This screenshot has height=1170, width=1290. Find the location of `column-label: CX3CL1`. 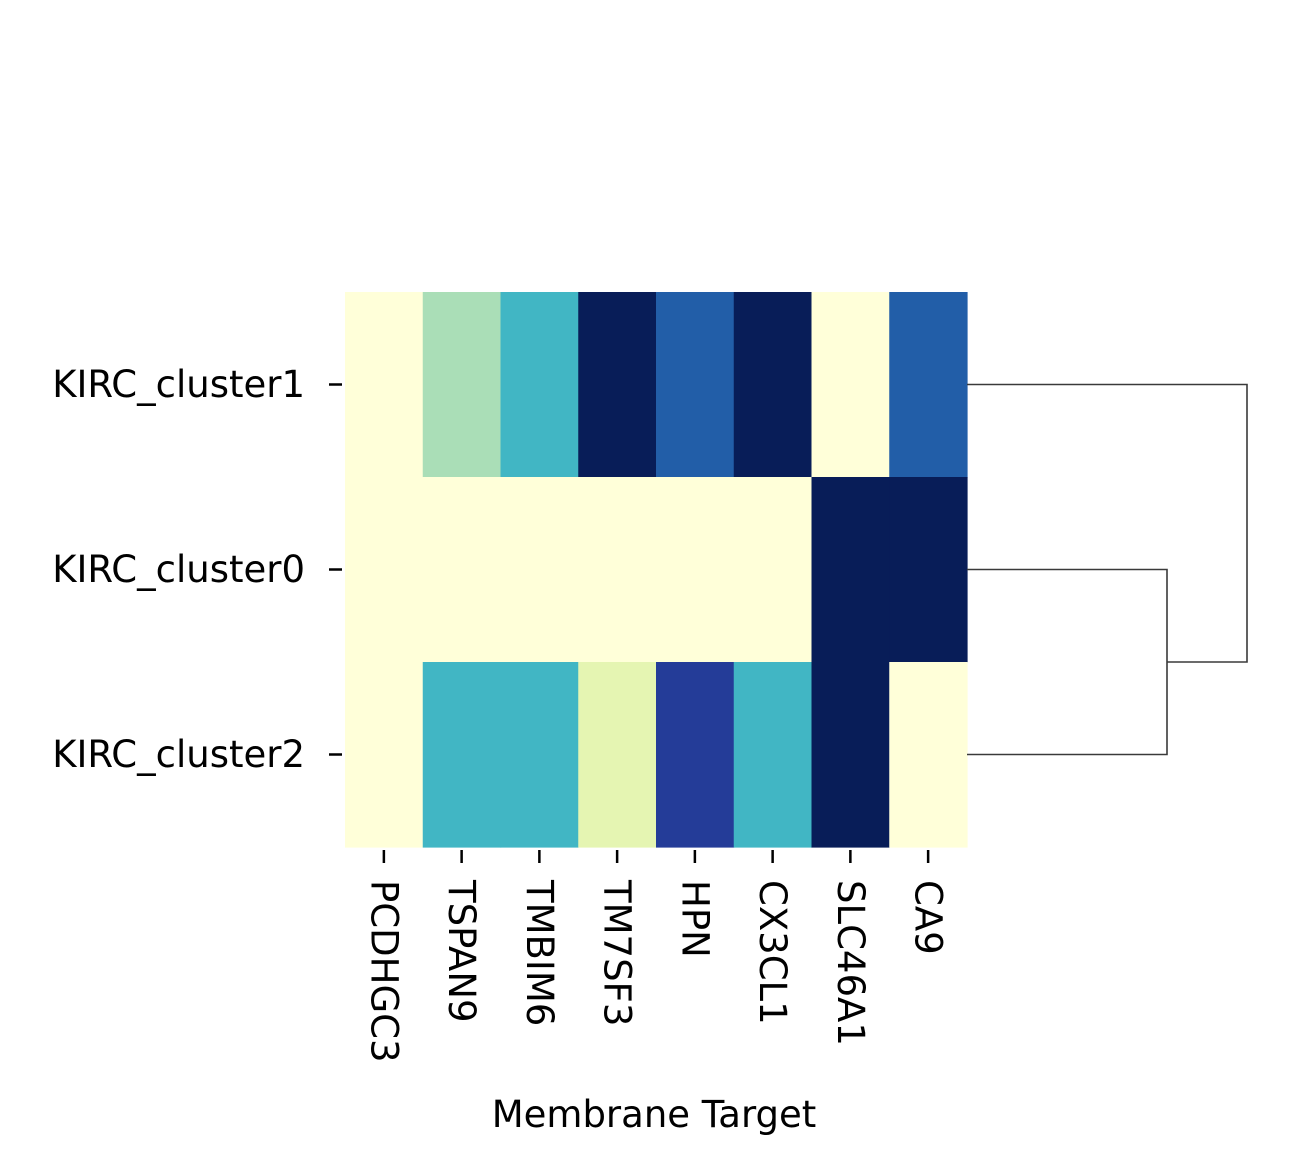

column-label: CX3CL1 is located at coordinates (772, 952).